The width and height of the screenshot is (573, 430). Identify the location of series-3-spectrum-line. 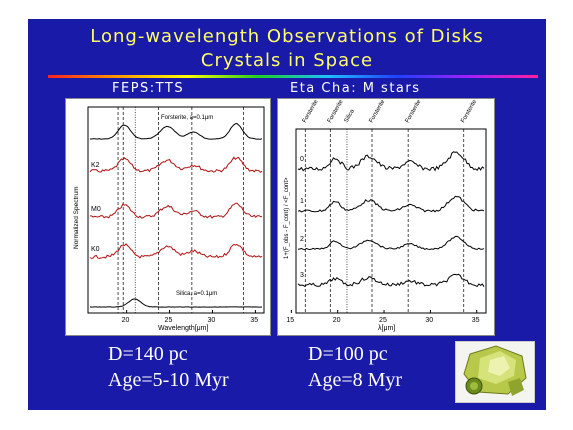
(391, 280).